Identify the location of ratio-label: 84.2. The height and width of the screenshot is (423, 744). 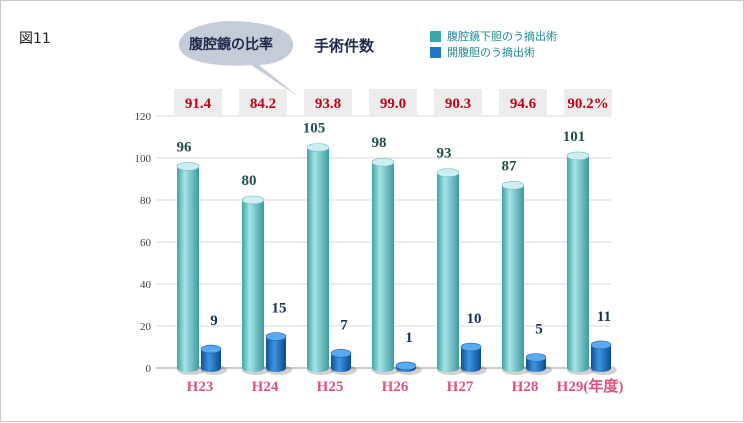
(263, 104).